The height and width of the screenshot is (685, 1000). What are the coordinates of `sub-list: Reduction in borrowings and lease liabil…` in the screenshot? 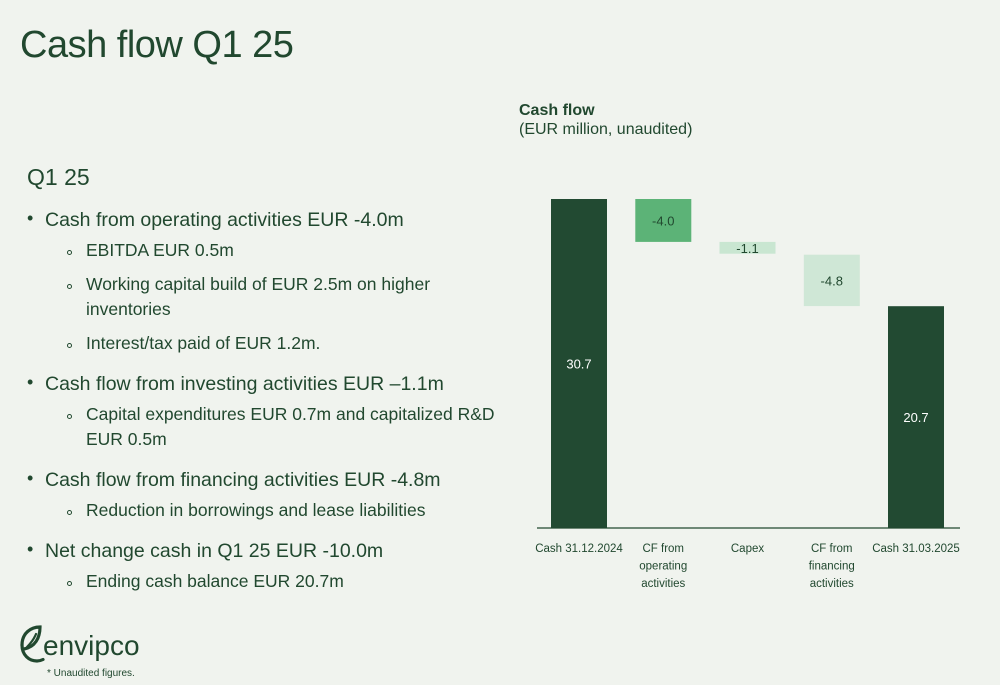 It's located at (276, 510).